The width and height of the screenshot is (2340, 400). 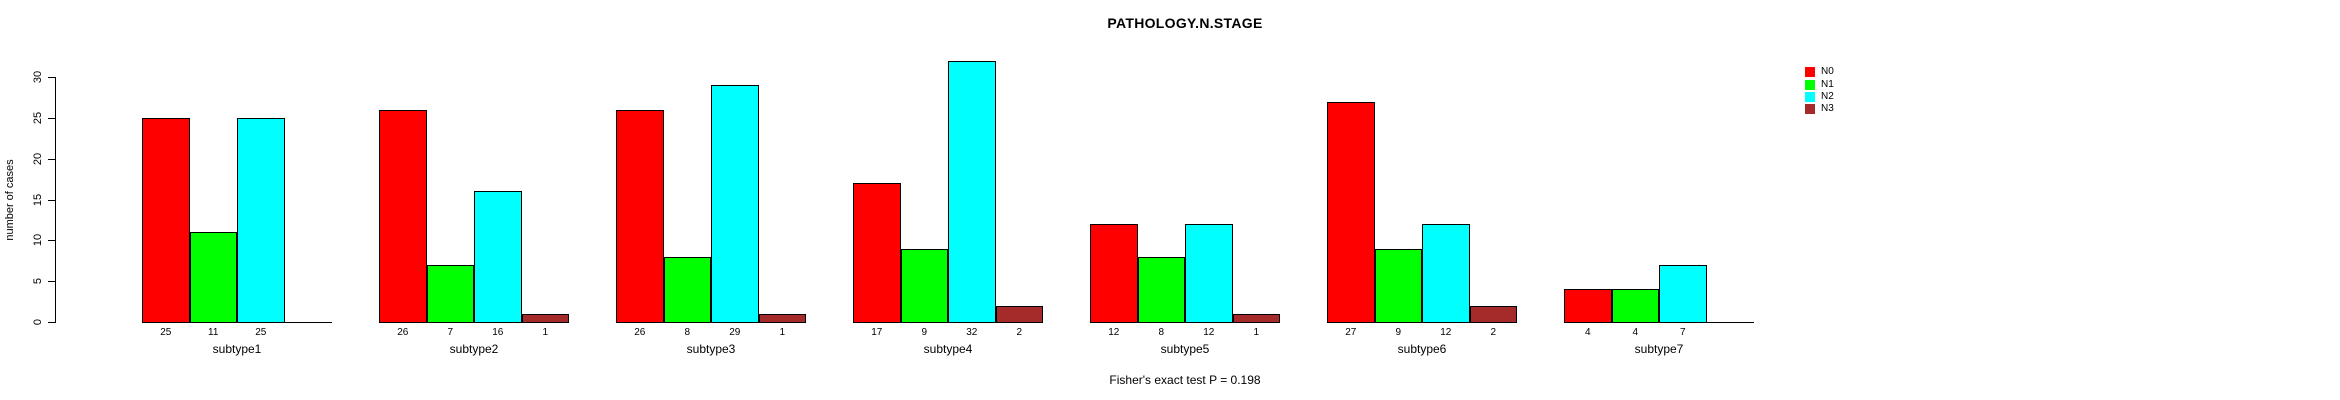 What do you see at coordinates (687, 289) in the screenshot?
I see `bar-n1-subtype3` at bounding box center [687, 289].